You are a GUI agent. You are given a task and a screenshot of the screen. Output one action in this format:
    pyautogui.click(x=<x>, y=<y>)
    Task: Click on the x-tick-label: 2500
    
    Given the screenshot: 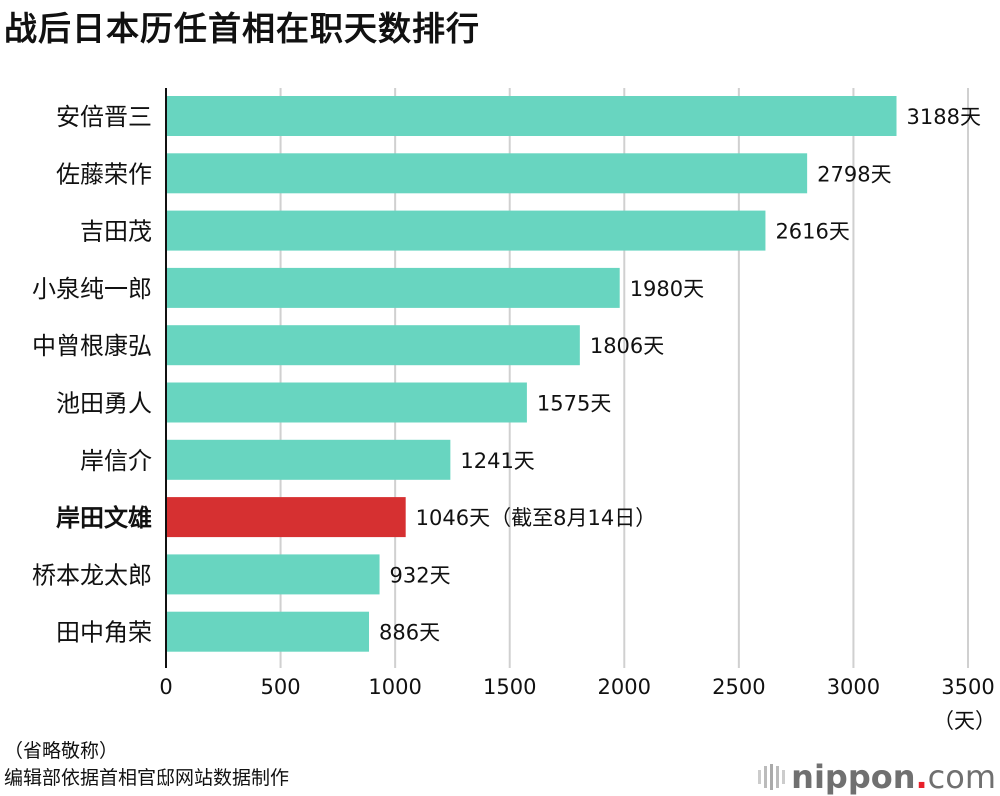 What is the action you would take?
    pyautogui.click(x=738, y=687)
    